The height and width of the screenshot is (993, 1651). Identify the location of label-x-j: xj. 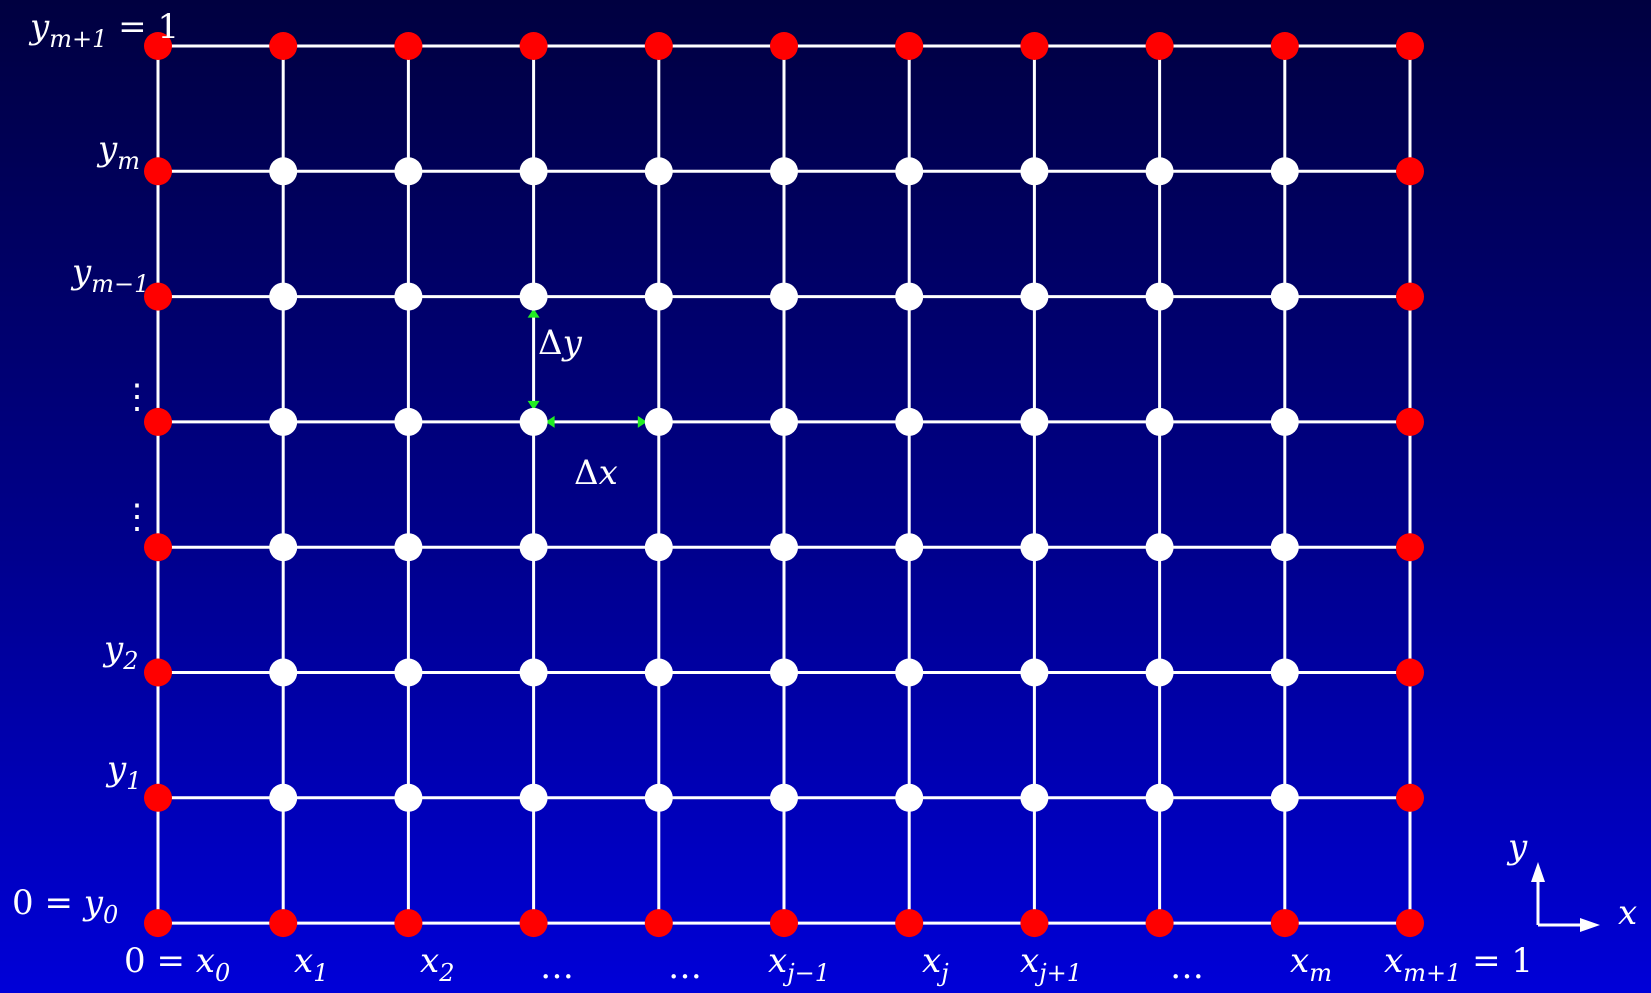
(935, 964).